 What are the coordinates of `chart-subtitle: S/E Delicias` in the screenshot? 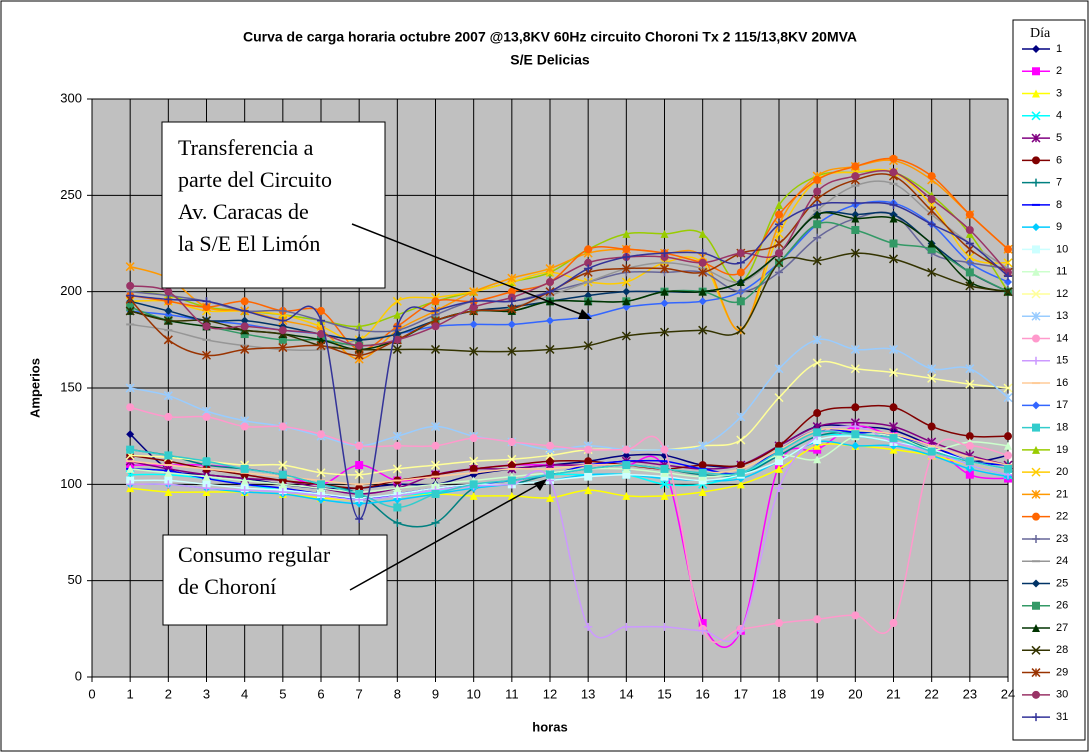 It's located at (550, 60).